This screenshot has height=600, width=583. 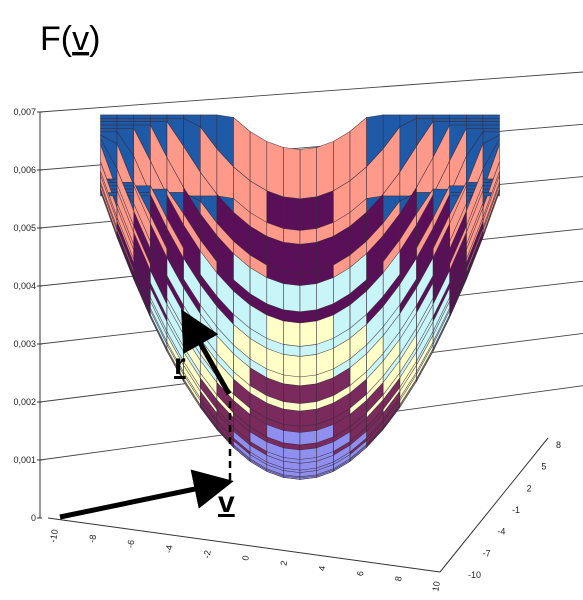 What do you see at coordinates (360, 573) in the screenshot?
I see `x-tick-label: 6` at bounding box center [360, 573].